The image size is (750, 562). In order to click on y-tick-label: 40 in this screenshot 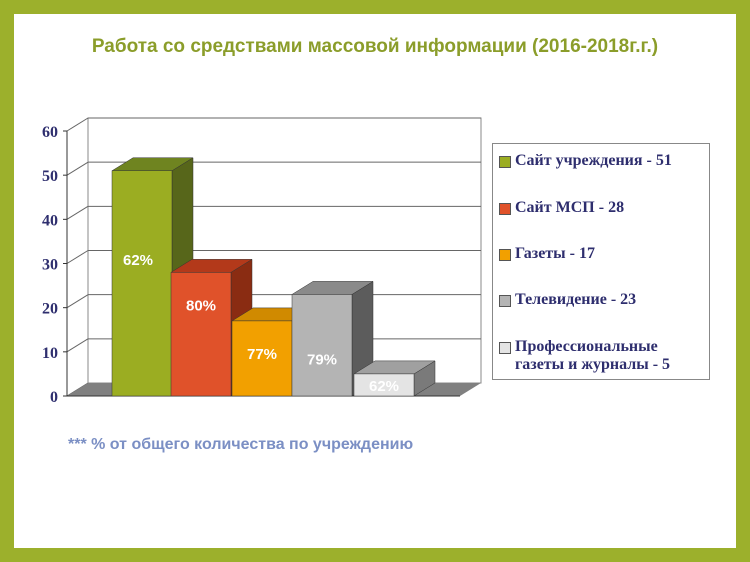, I will do `click(50, 220)`.